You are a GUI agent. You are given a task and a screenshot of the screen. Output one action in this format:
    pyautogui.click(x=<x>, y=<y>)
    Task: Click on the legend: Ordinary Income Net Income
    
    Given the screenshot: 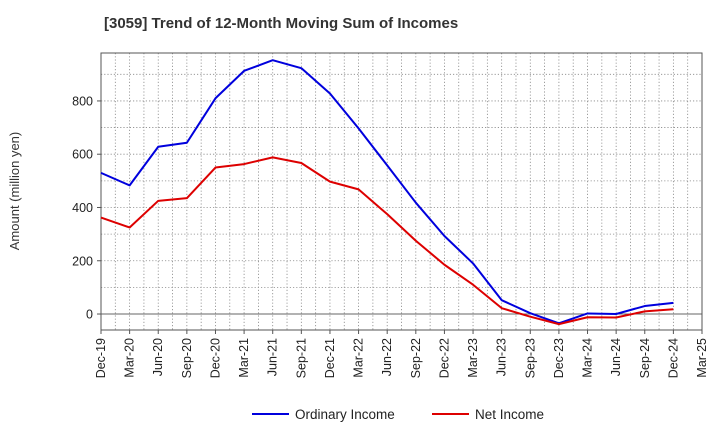 What is the action you would take?
    pyautogui.click(x=398, y=414)
    